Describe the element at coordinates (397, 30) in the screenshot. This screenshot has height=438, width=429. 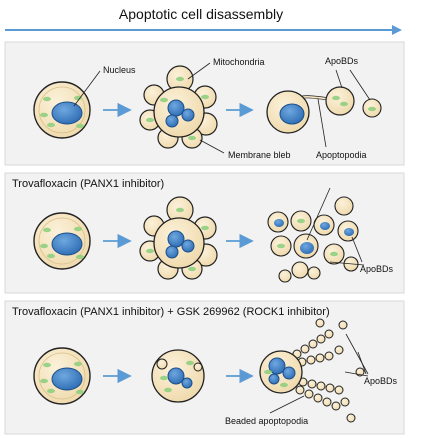
I see `timeline-arrowhead` at that location.